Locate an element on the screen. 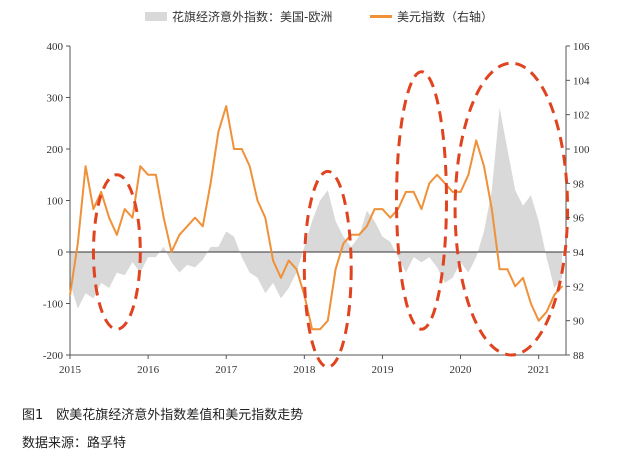  y-left-tick-label: 300 is located at coordinates (55, 99).